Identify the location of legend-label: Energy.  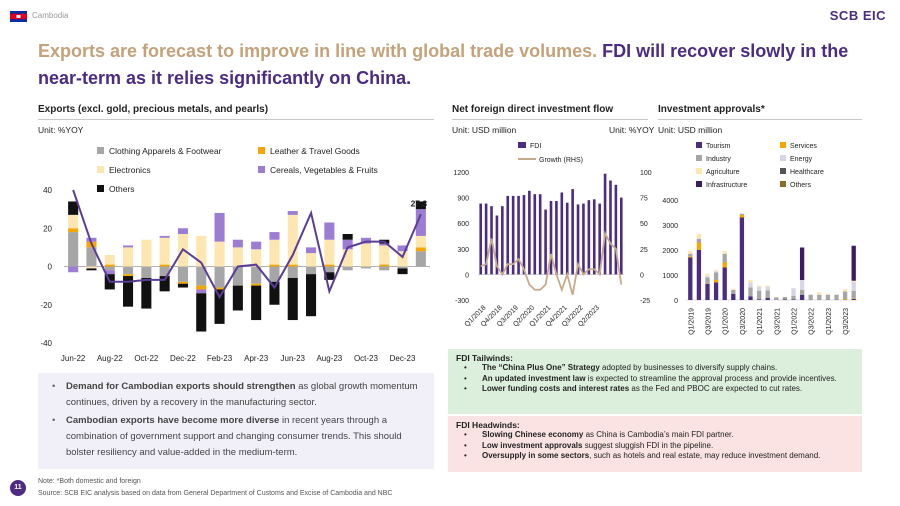
(801, 159).